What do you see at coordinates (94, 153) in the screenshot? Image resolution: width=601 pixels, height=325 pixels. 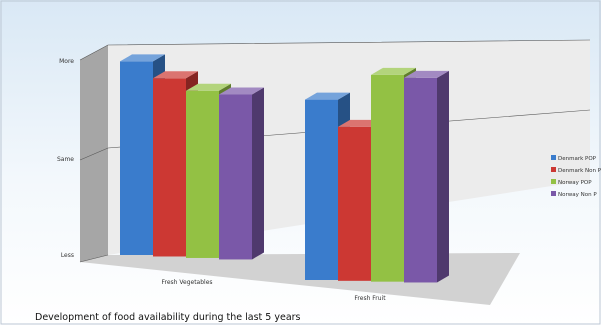 I see `side-wall` at bounding box center [94, 153].